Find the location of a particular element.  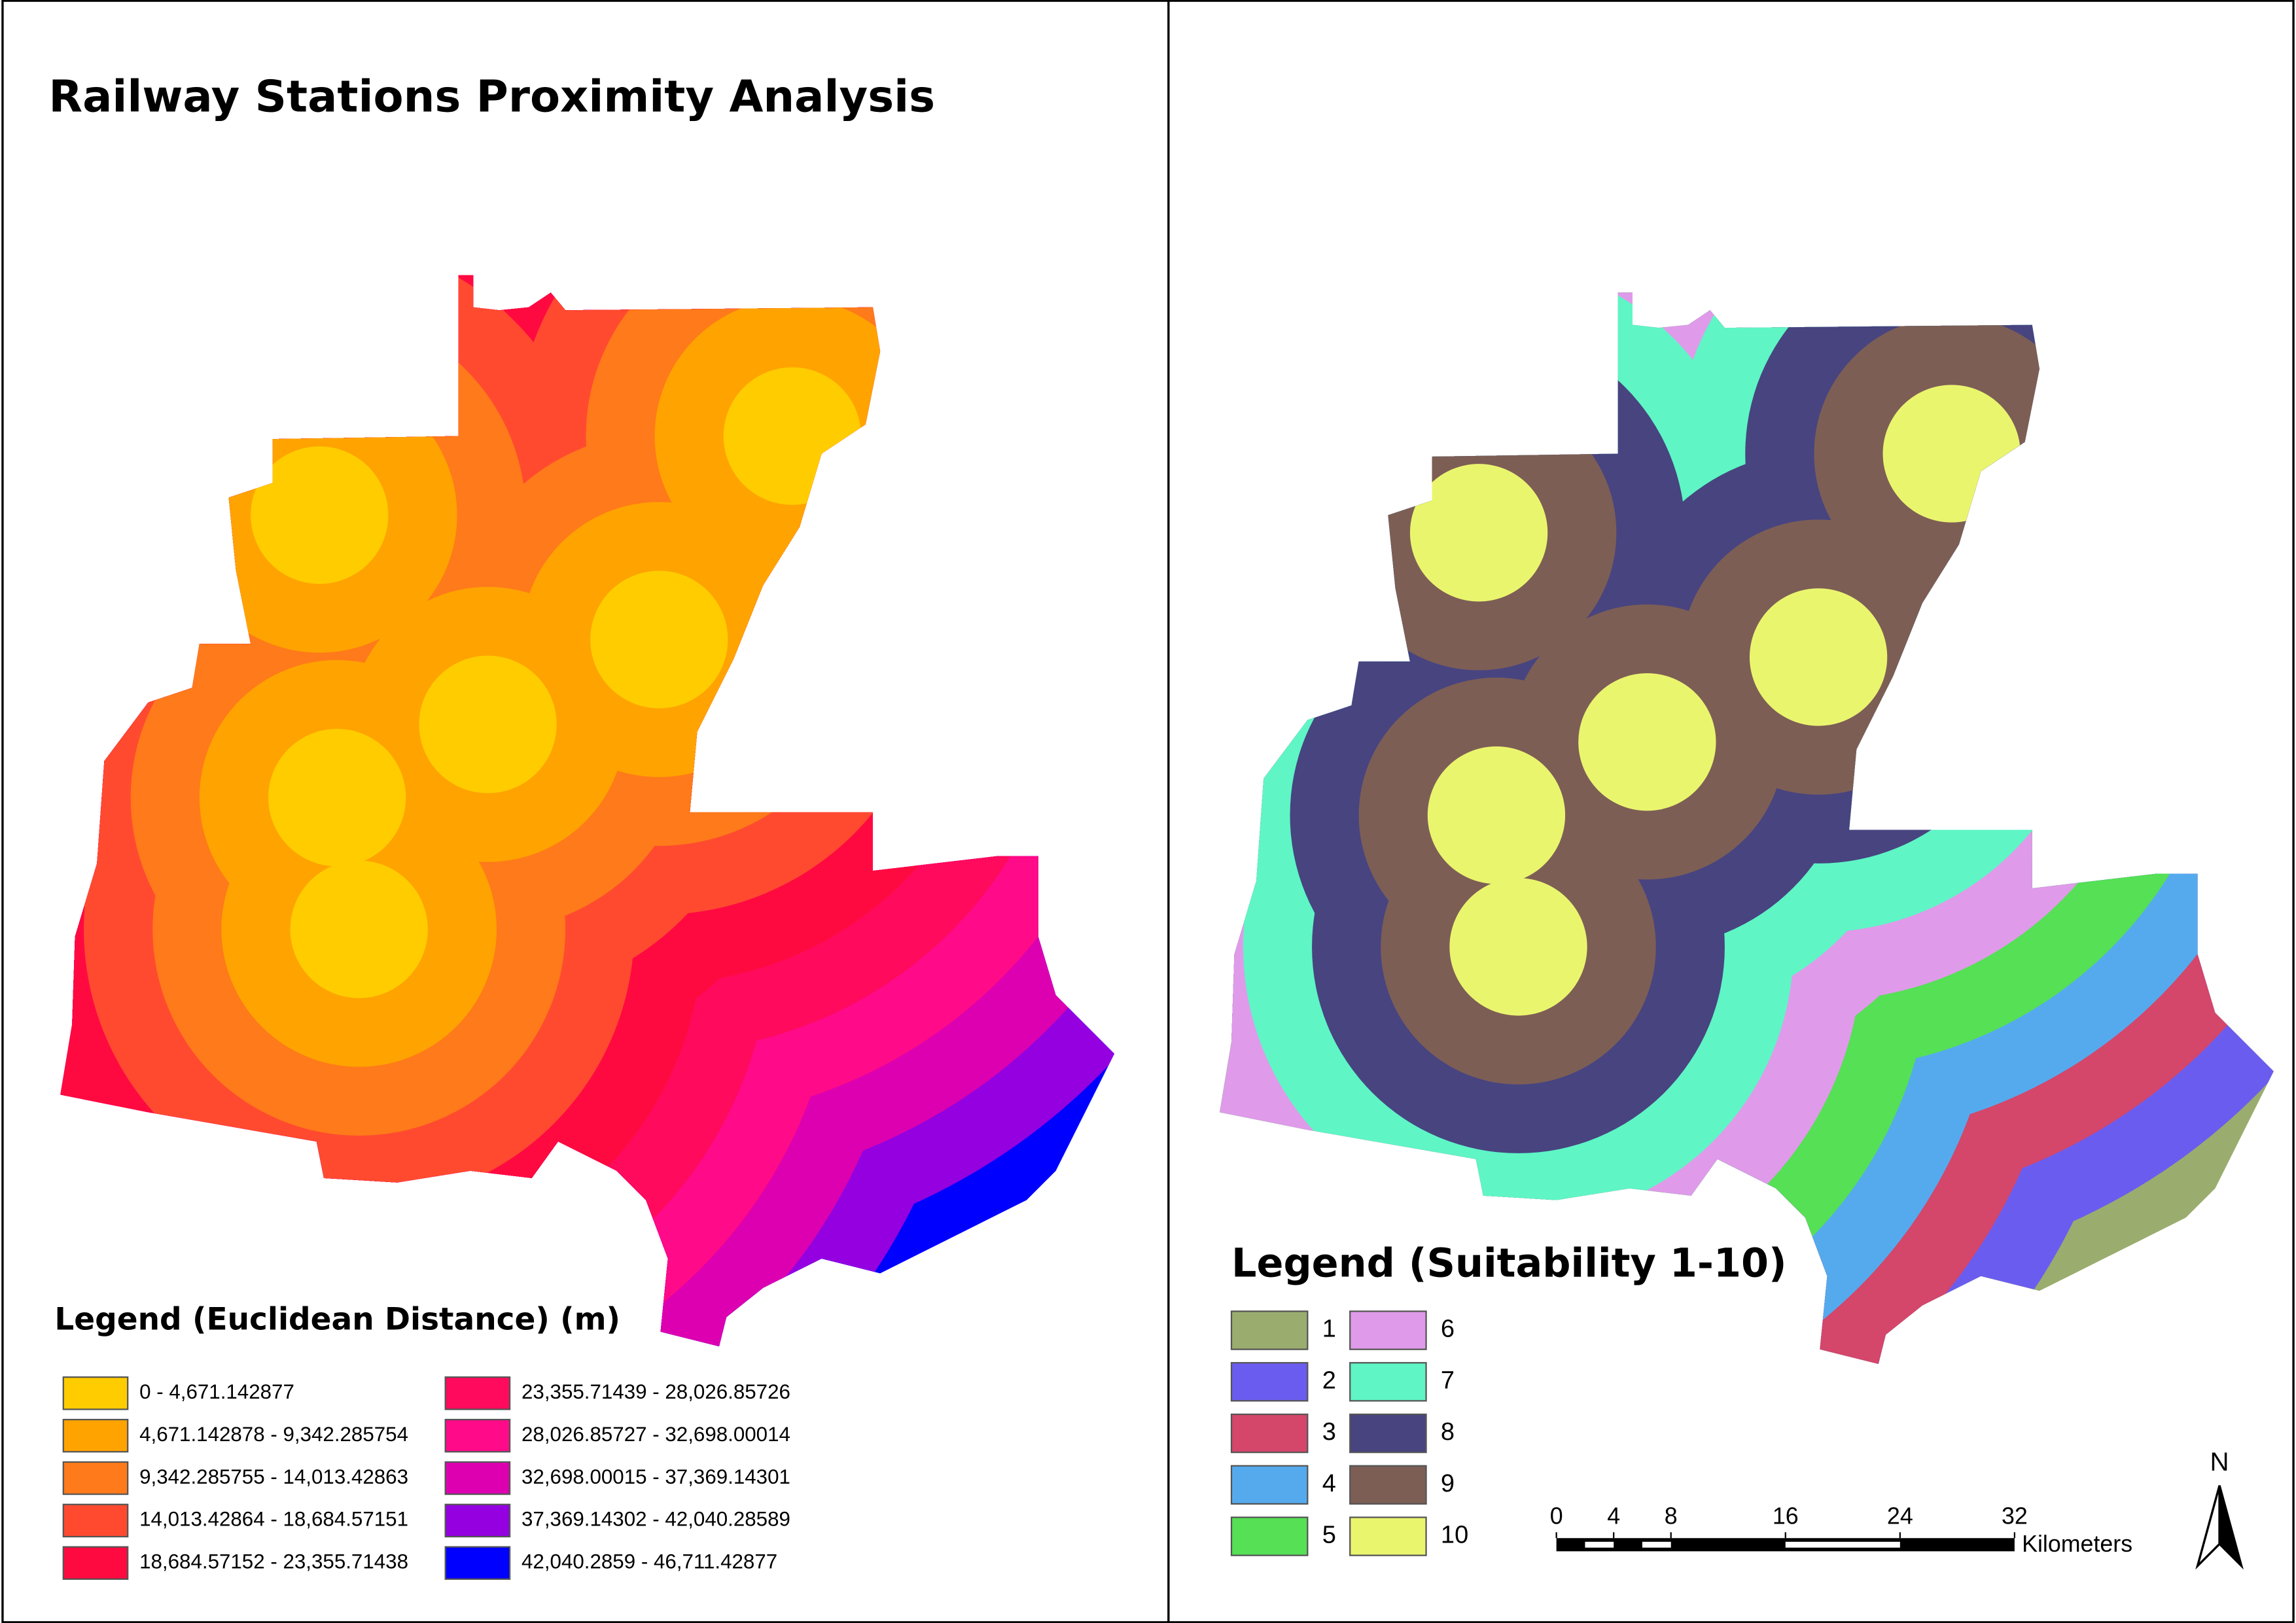

north-arrow: N is located at coordinates (2220, 1509).